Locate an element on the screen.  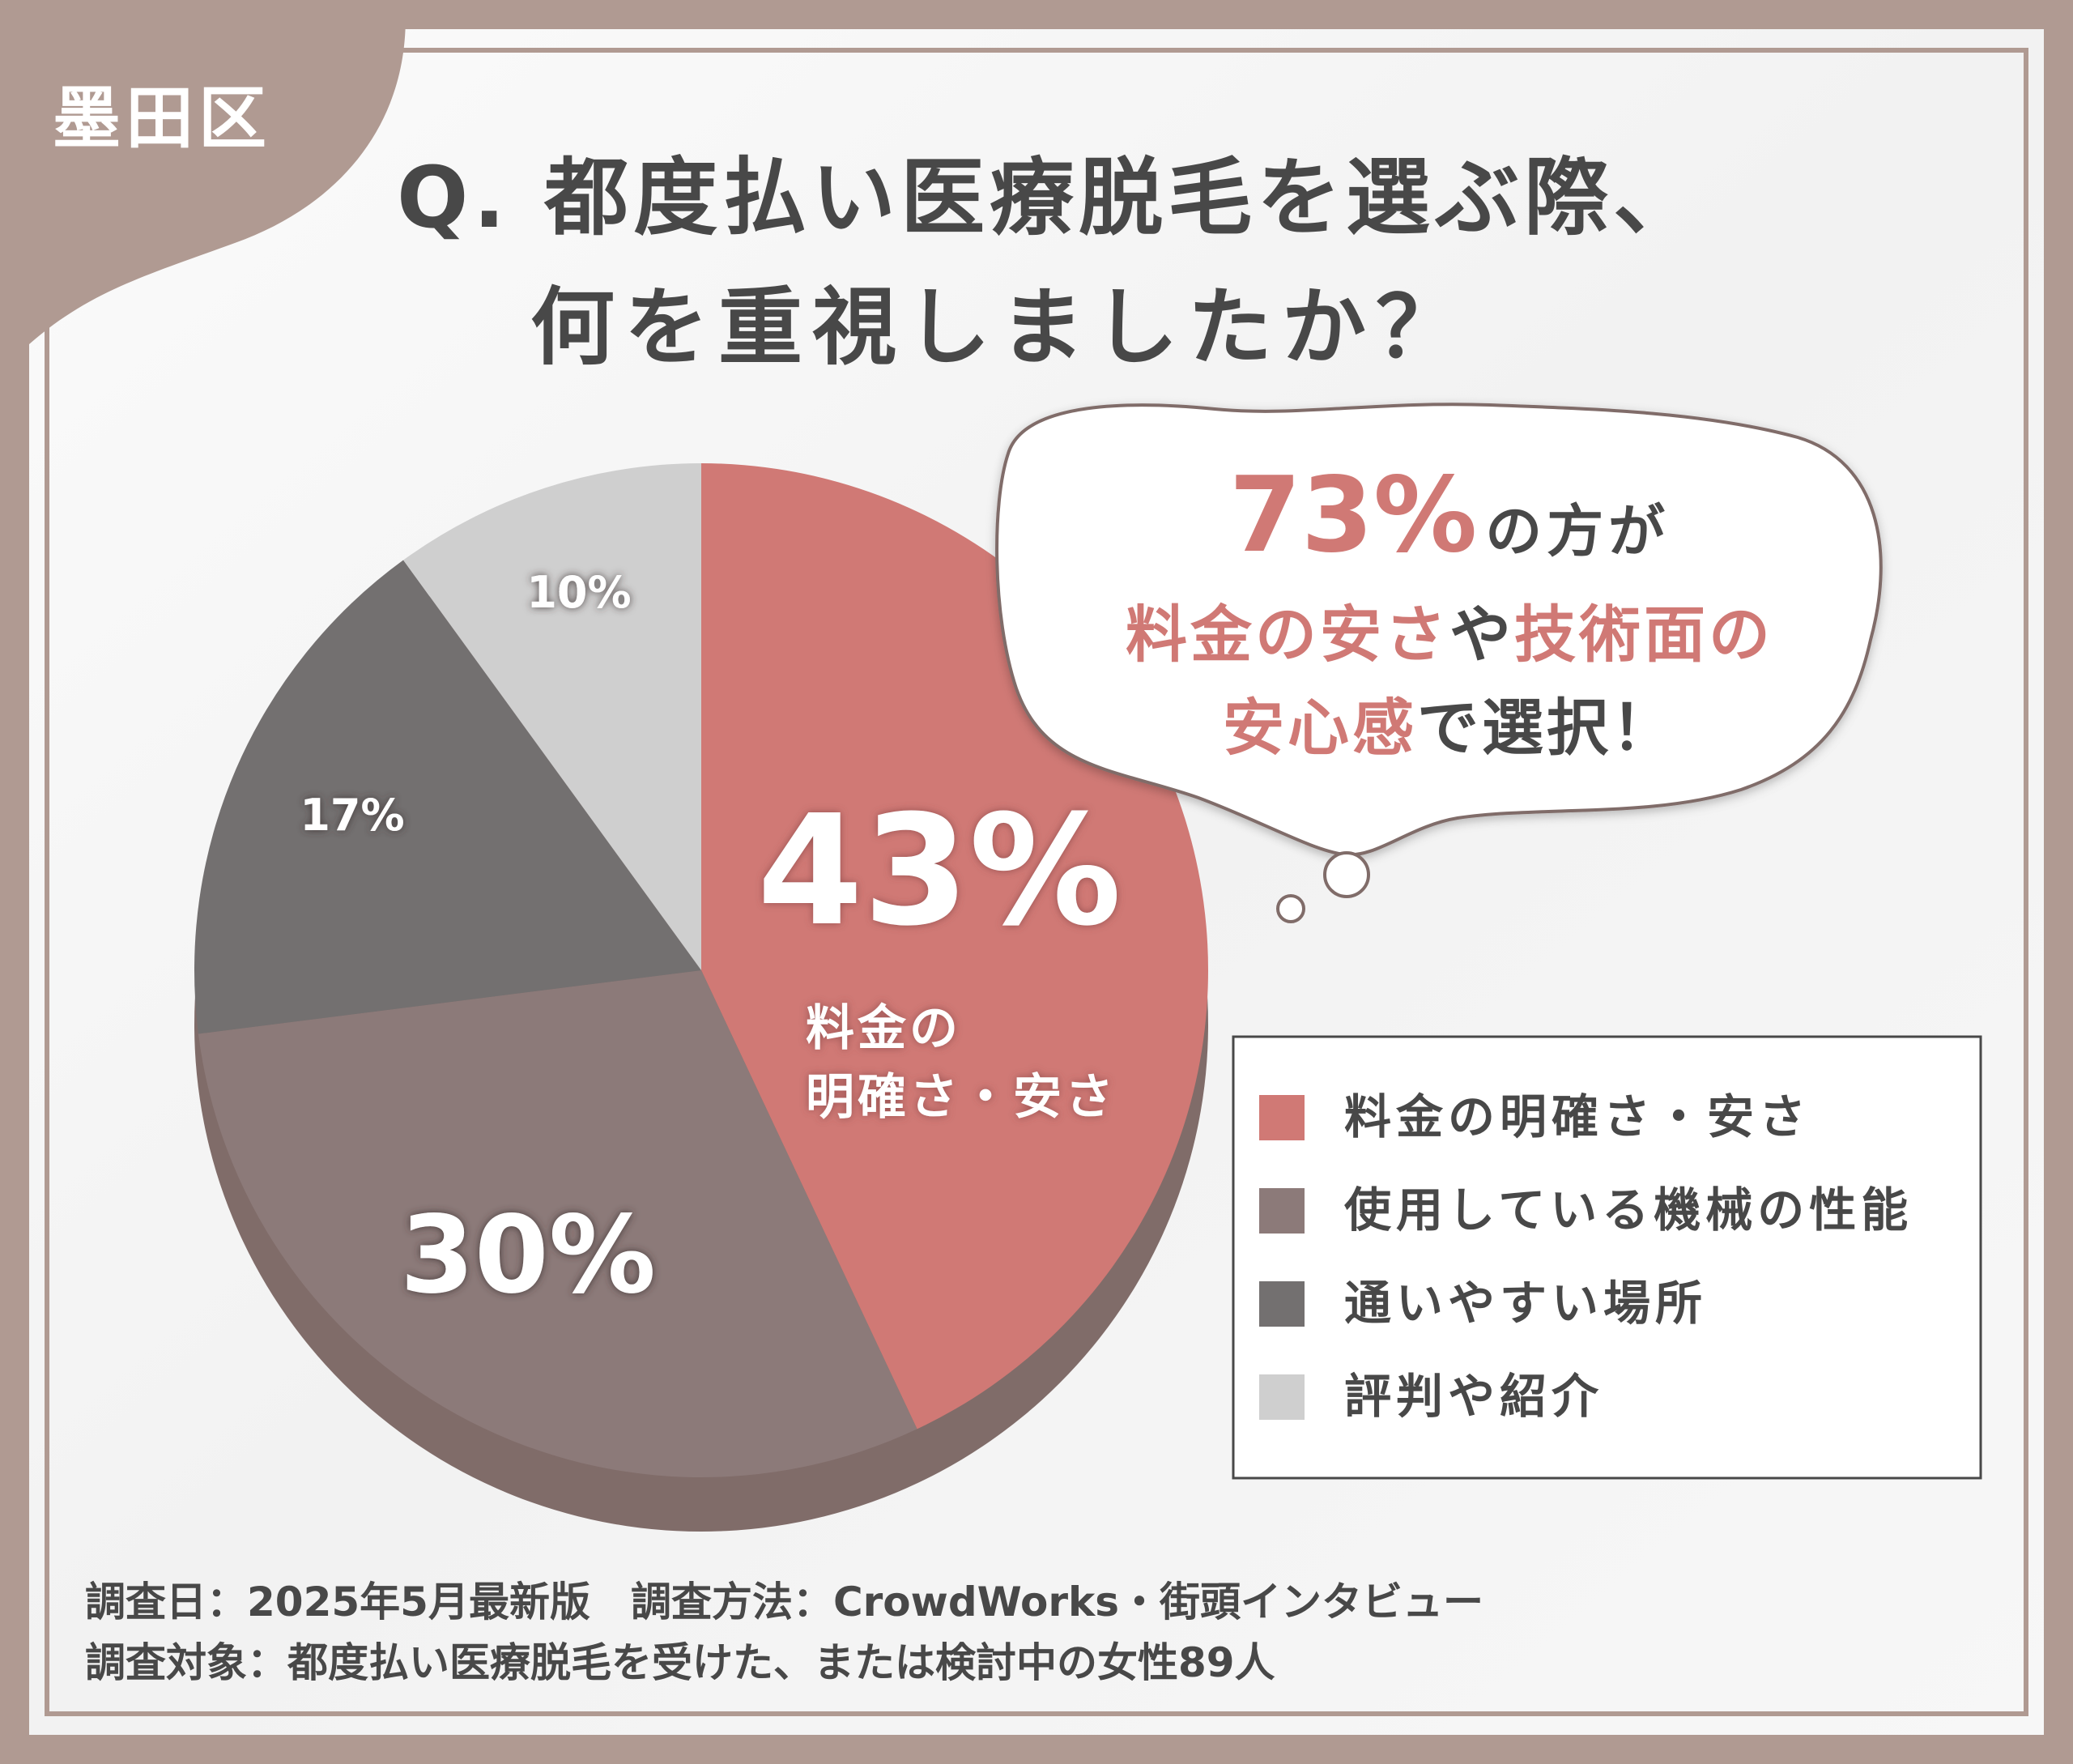
callout-line-2: 料金の安さや技術面の is located at coordinates (1449, 635).